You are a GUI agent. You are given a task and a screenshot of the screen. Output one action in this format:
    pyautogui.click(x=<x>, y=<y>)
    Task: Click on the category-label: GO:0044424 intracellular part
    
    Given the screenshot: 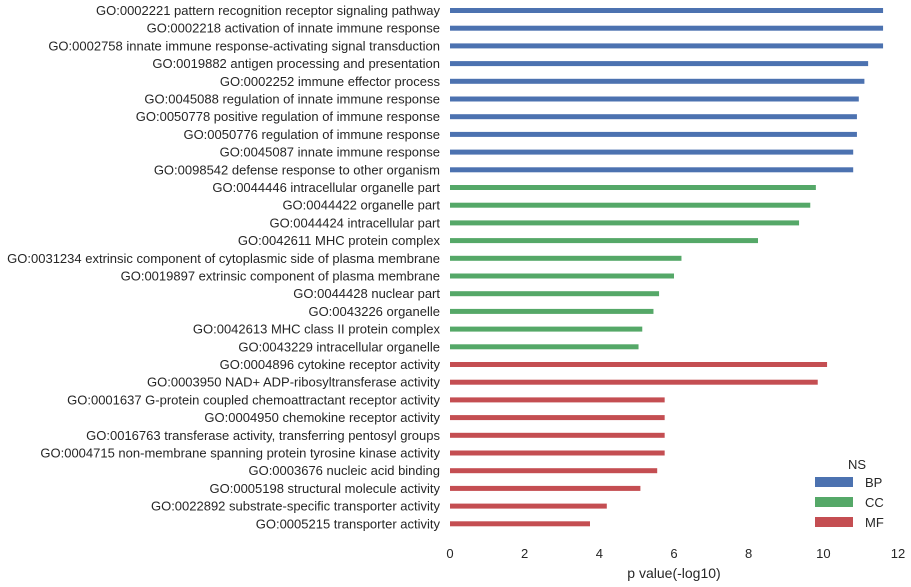 What is the action you would take?
    pyautogui.click(x=354, y=222)
    